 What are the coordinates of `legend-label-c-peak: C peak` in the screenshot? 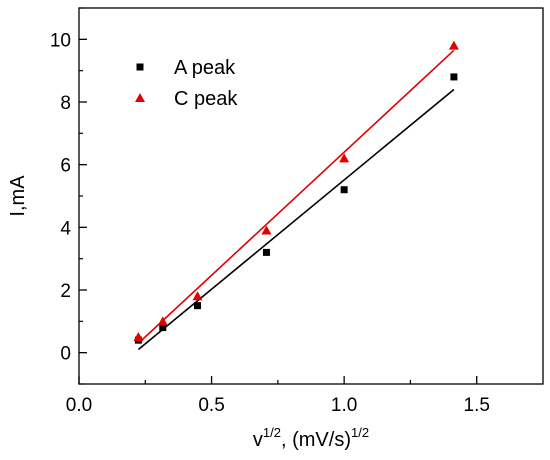 It's located at (206, 99).